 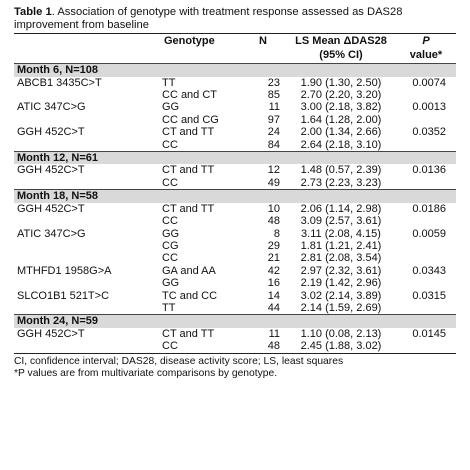 I want to click on ls-mean-cell: 2.45 (1.88, 3.02), so click(x=341, y=347).